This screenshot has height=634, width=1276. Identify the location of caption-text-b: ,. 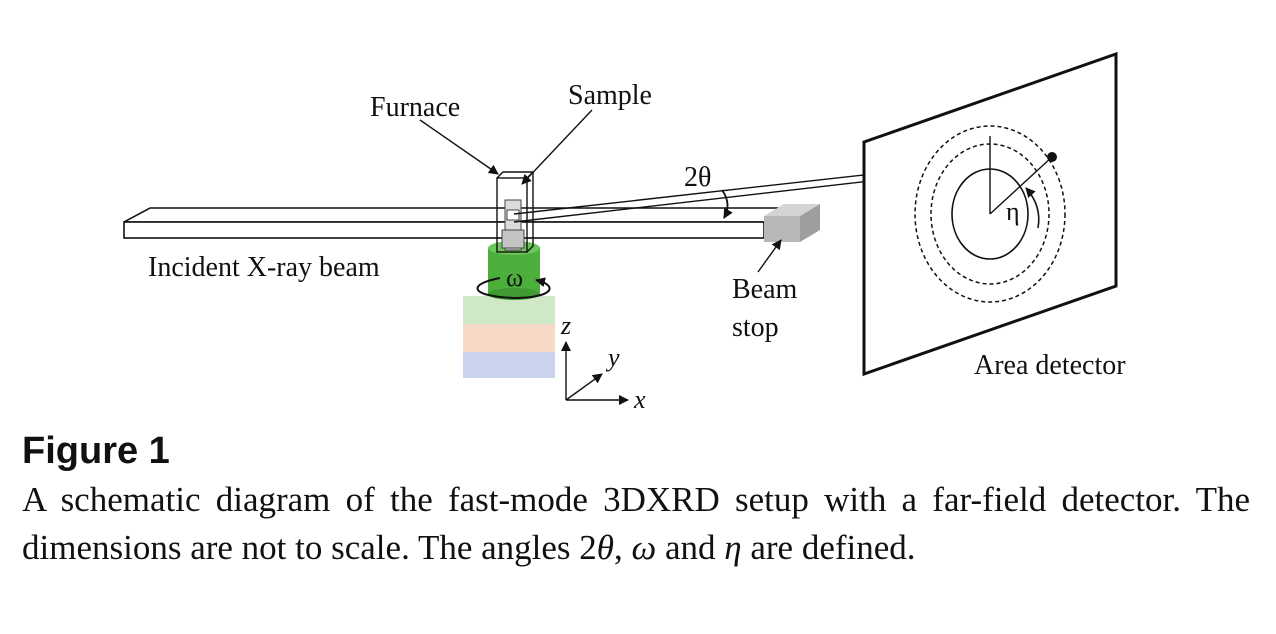
(622, 547).